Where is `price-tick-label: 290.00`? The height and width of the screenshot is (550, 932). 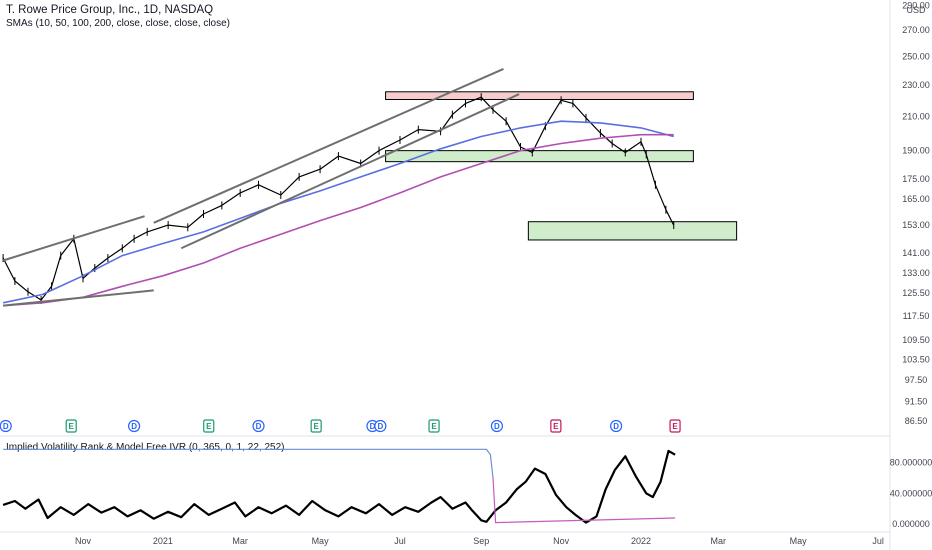 price-tick-label: 290.00 is located at coordinates (916, 5).